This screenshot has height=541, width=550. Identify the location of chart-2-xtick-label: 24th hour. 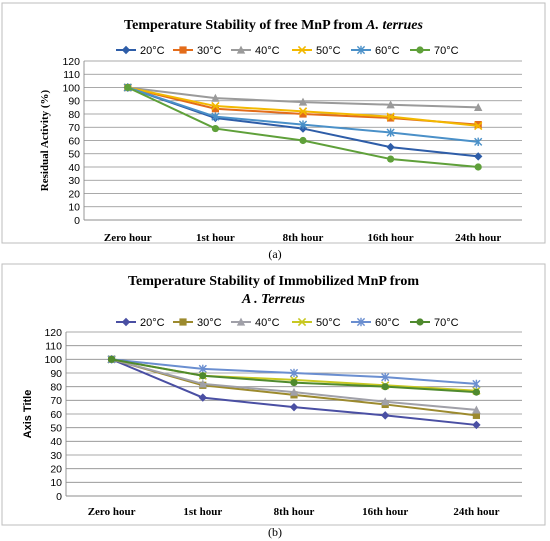
(476, 512).